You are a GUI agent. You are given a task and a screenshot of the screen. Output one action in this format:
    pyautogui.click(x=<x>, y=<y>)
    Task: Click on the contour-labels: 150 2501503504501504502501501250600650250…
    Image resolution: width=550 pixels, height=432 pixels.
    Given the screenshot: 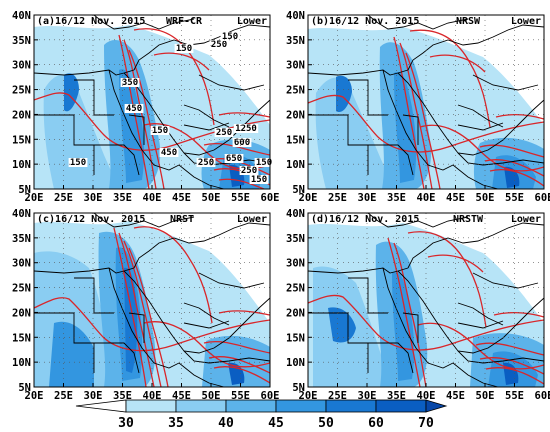 What is the action you would take?
    pyautogui.click(x=171, y=108)
    